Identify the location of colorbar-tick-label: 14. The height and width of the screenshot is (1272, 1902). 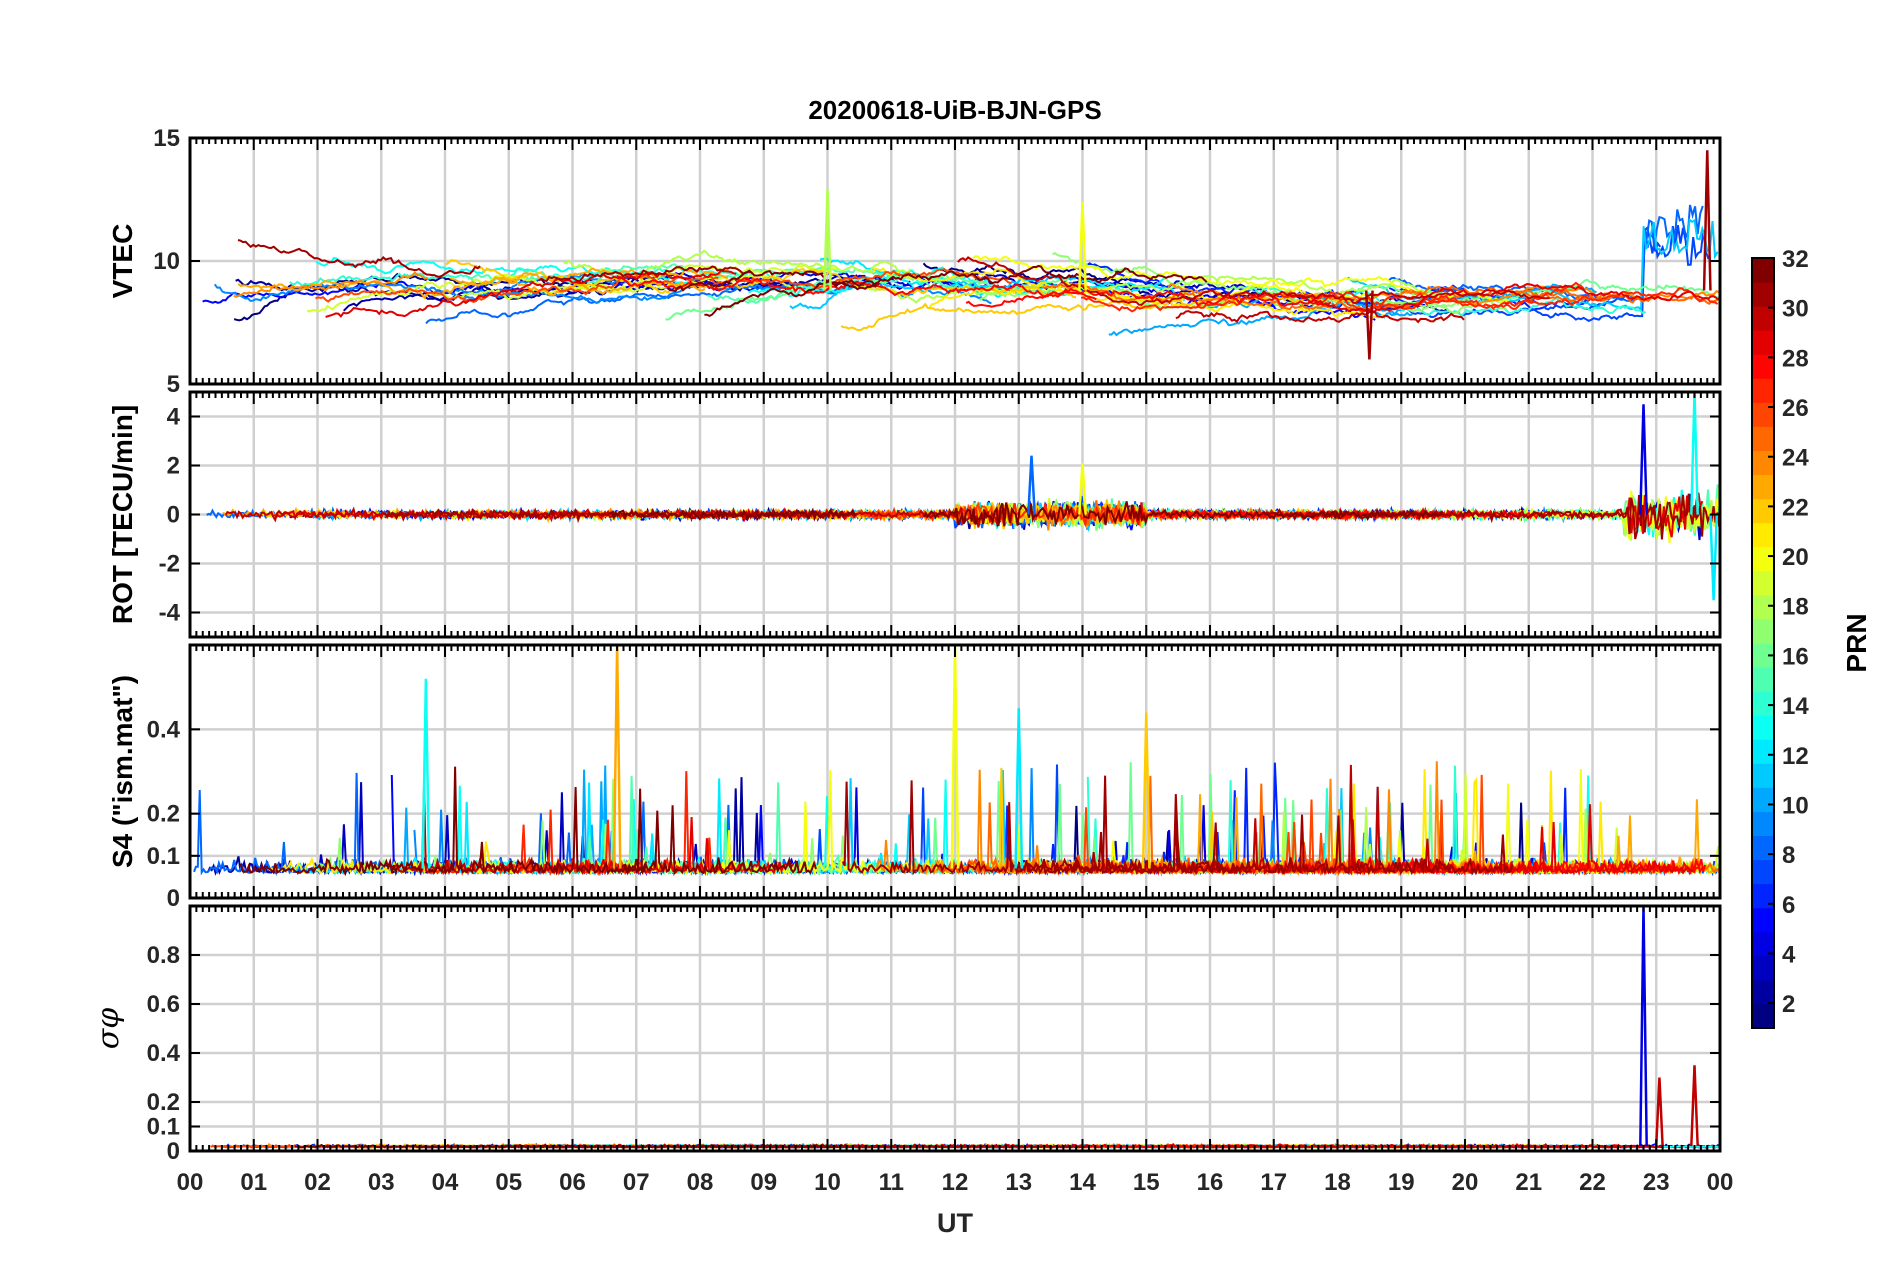
(1795, 706).